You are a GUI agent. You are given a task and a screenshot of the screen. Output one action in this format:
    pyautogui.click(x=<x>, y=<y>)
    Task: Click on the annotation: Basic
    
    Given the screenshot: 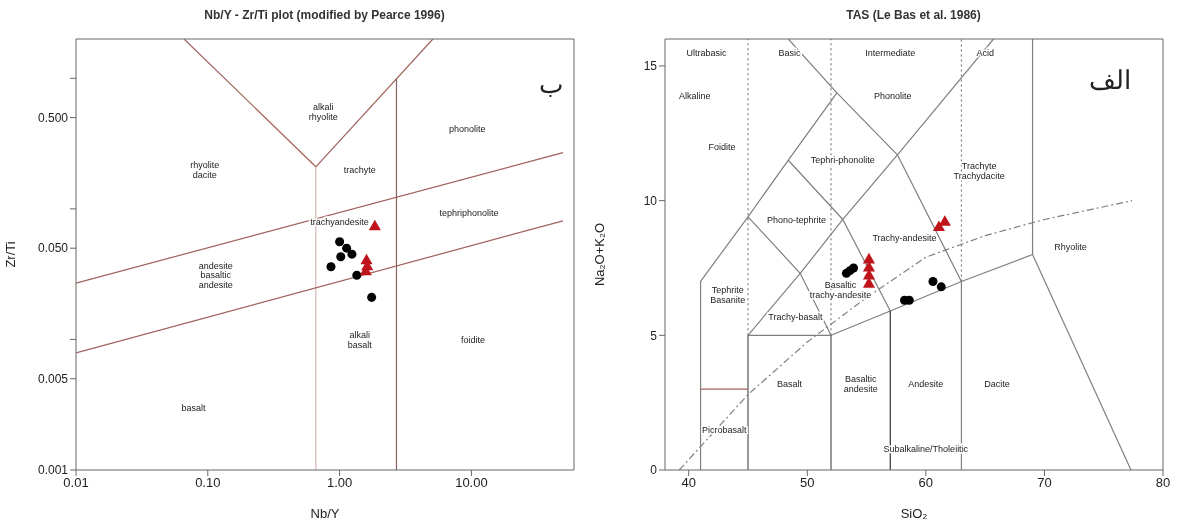 What is the action you would take?
    pyautogui.click(x=789, y=52)
    